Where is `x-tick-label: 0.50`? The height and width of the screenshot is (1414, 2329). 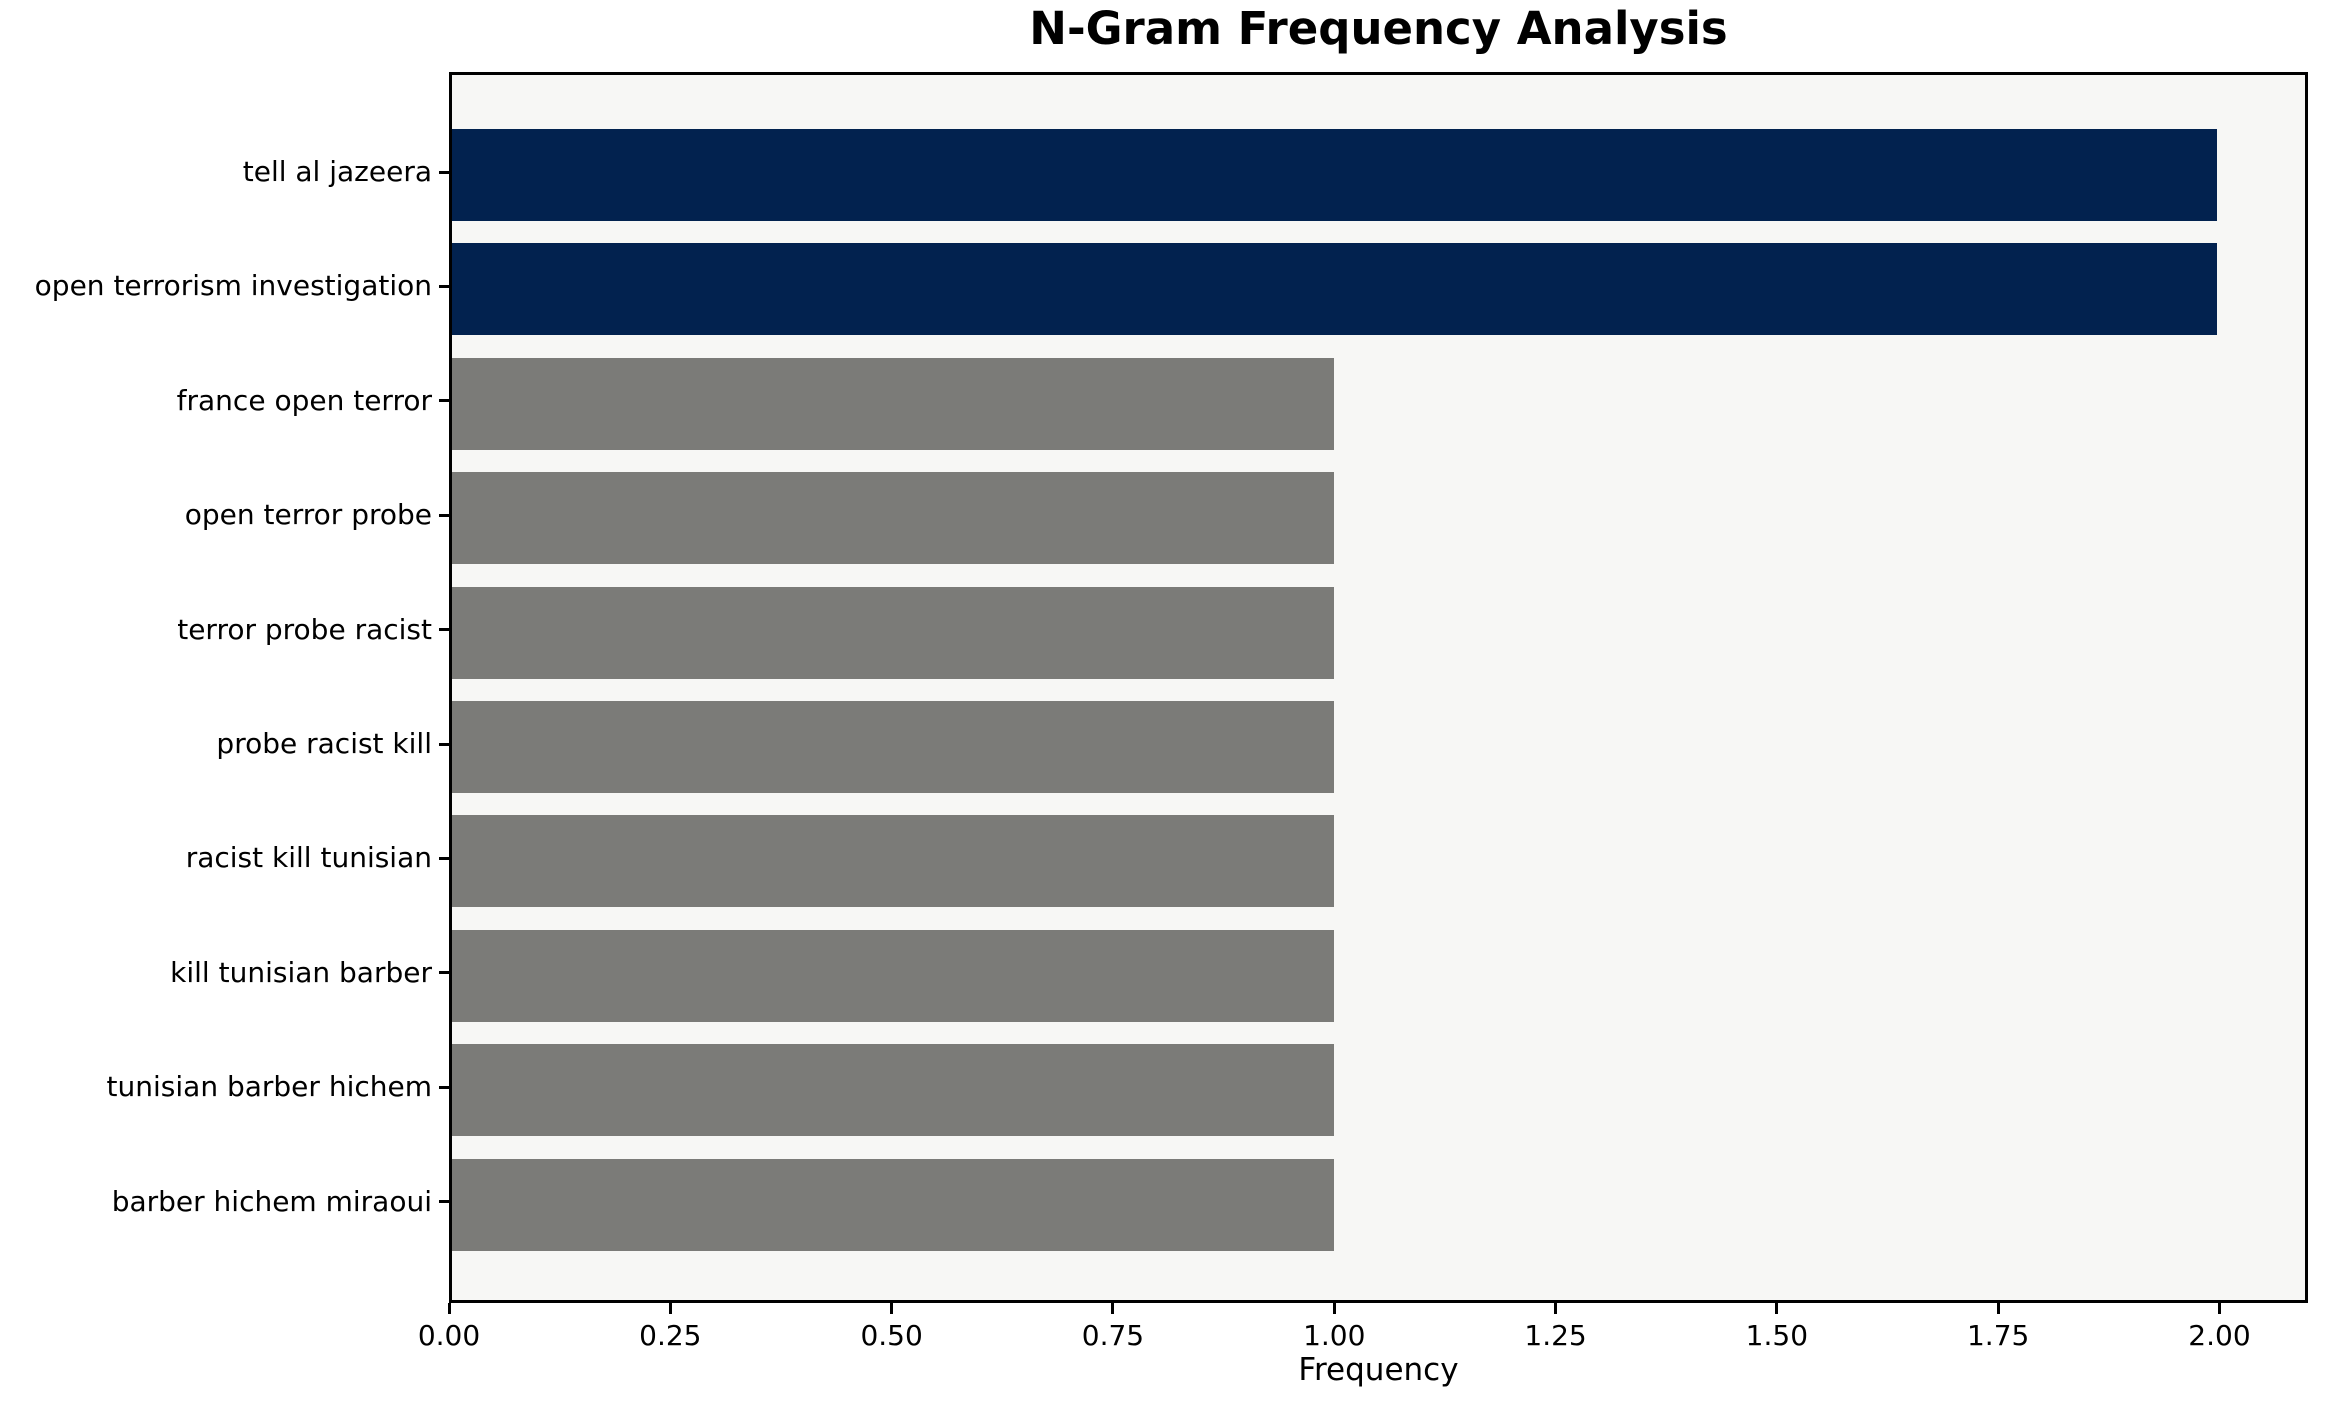 x-tick-label: 0.50 is located at coordinates (891, 1335).